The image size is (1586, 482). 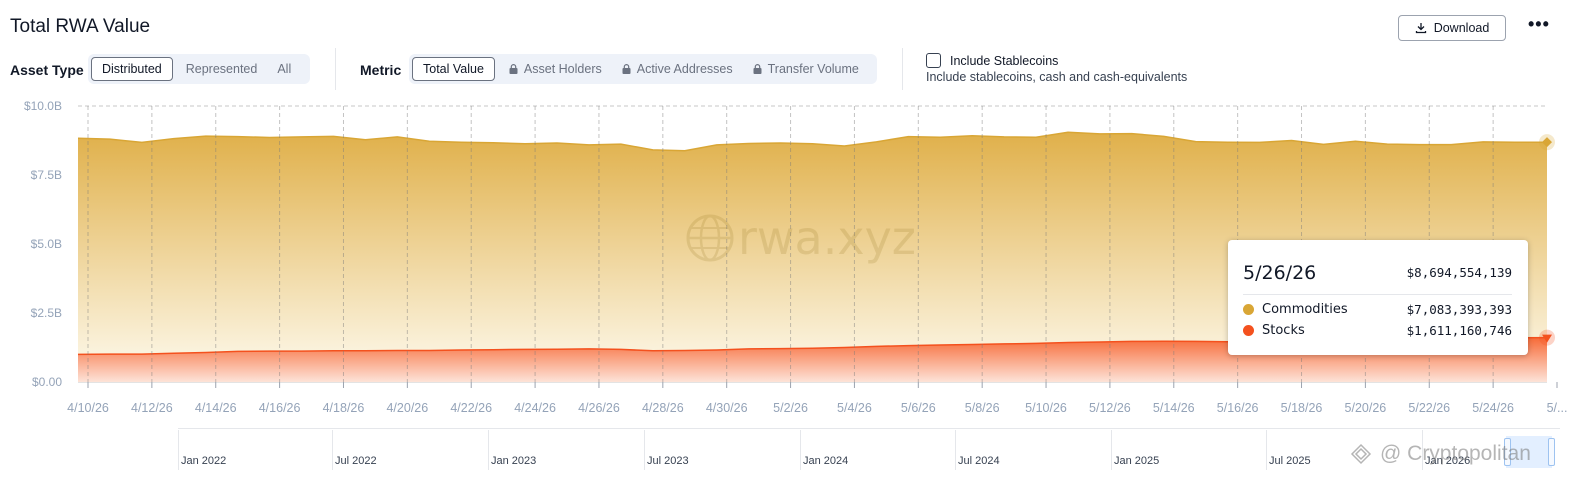 What do you see at coordinates (1283, 330) in the screenshot?
I see `tooltip-series-name: Stocks` at bounding box center [1283, 330].